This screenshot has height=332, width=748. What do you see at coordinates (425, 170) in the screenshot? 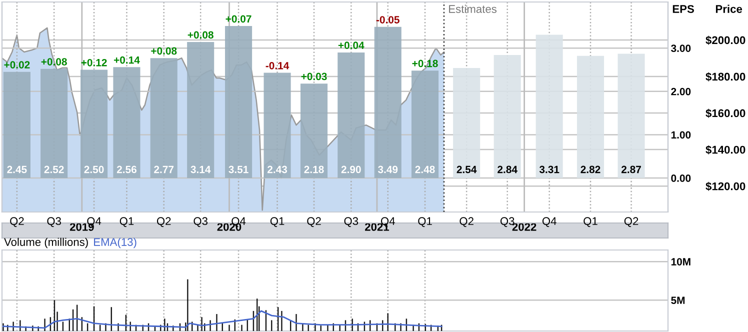
I see `data-label: 2.48` at bounding box center [425, 170].